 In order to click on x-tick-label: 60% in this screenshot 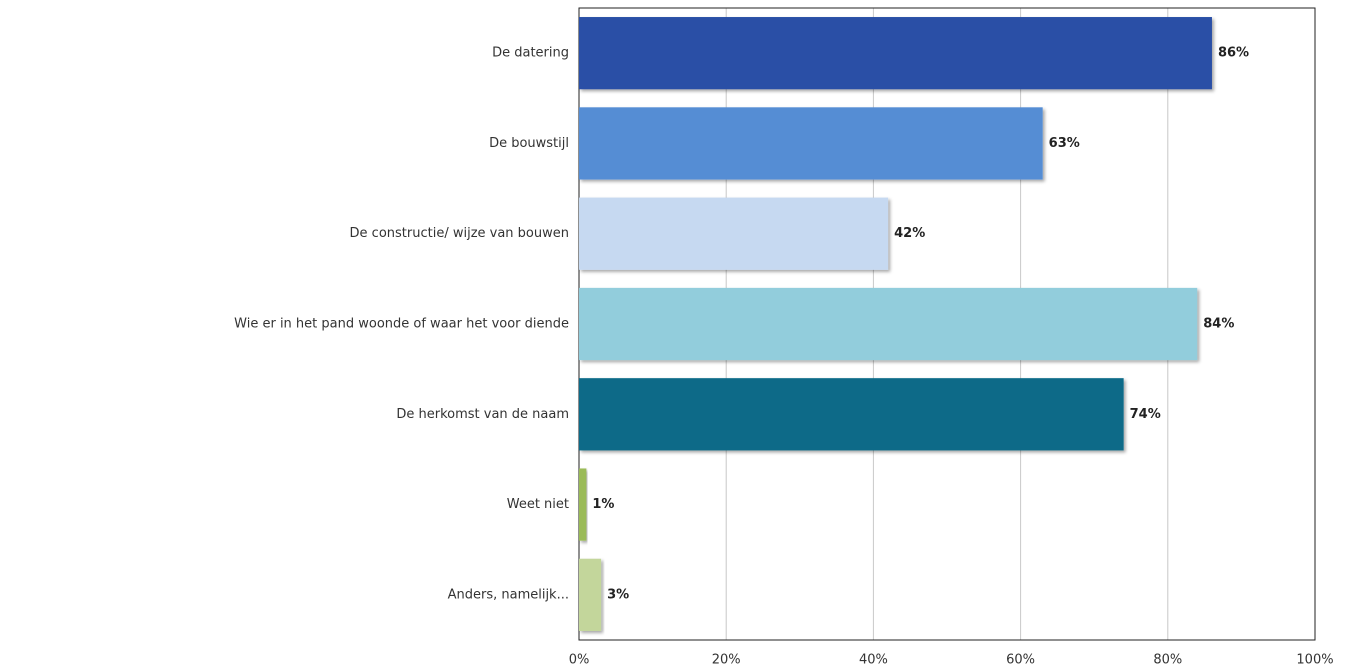, I will do `click(1020, 660)`.